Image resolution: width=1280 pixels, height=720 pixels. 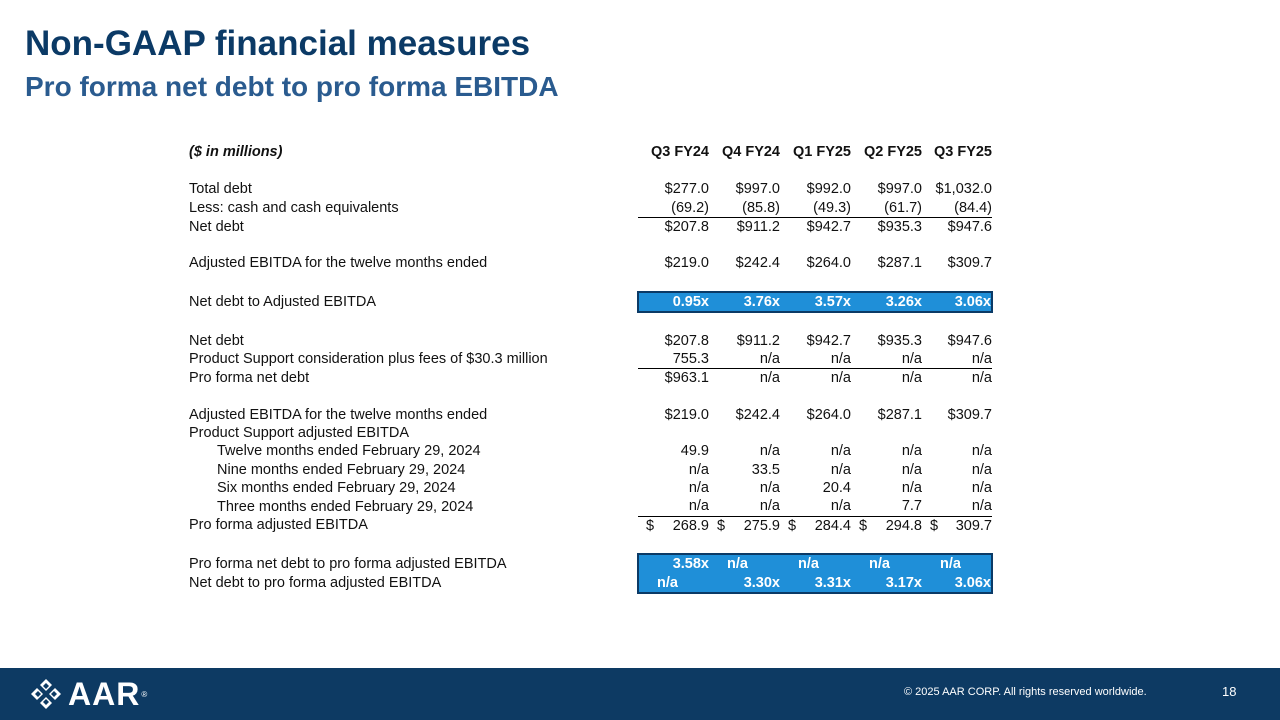 What do you see at coordinates (144, 694) in the screenshot?
I see `logo-registered-mark: ®` at bounding box center [144, 694].